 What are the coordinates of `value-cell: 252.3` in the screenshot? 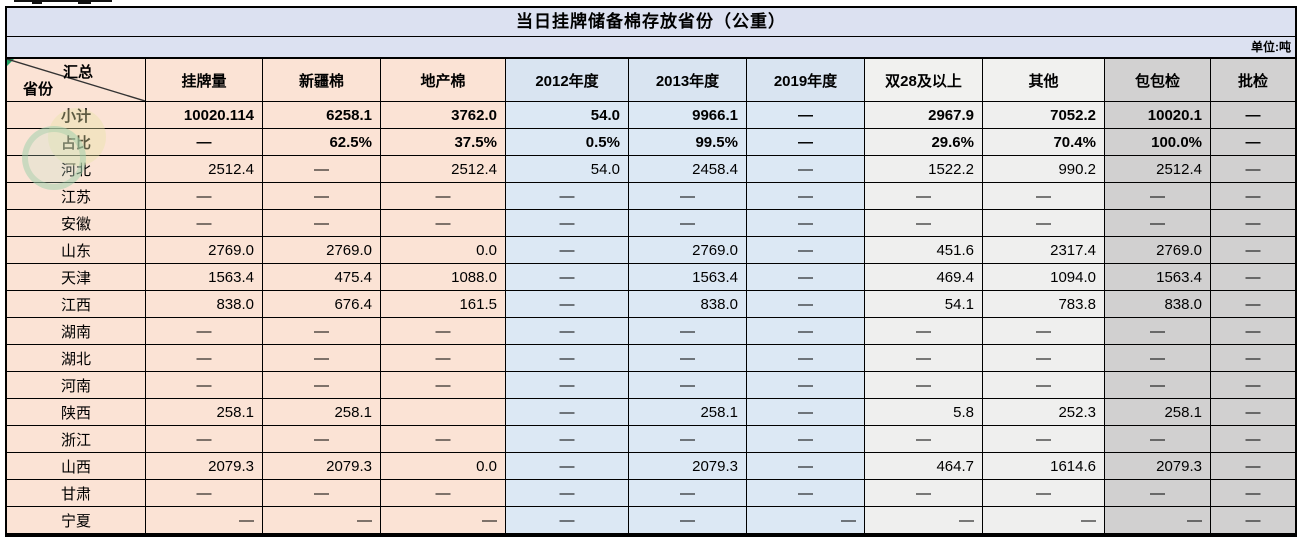 It's located at (1044, 412).